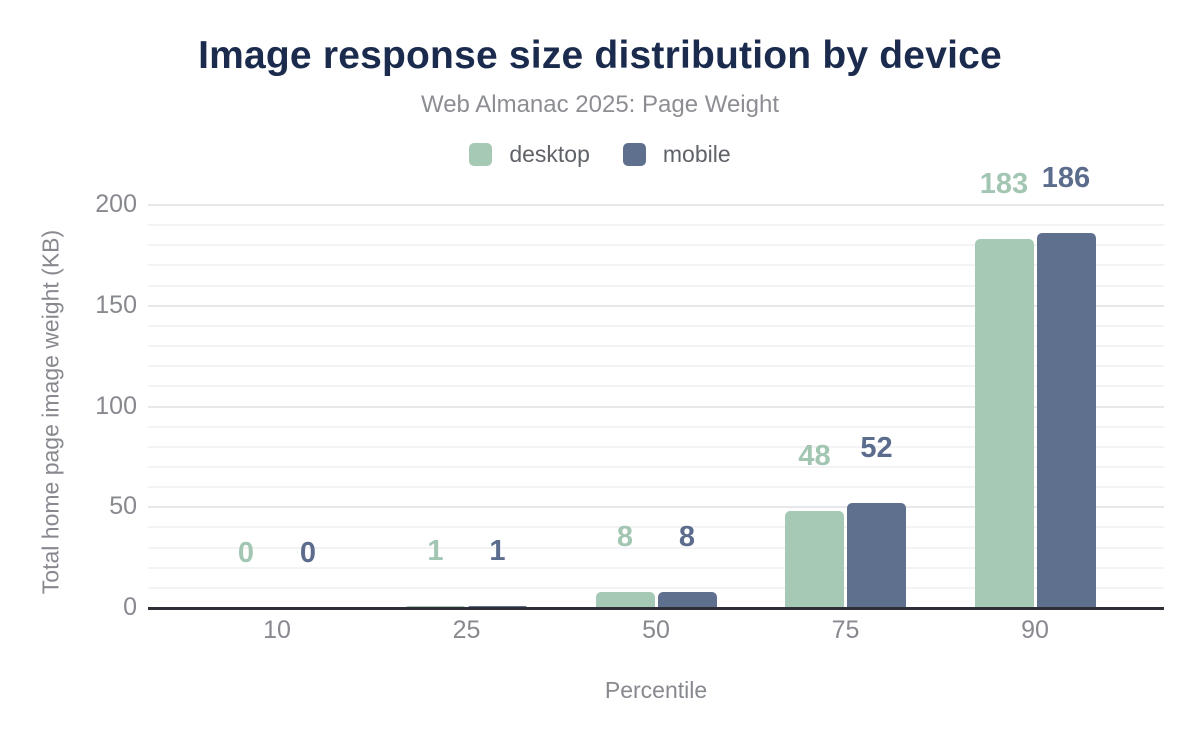  I want to click on y-tick-label: 0, so click(130, 607).